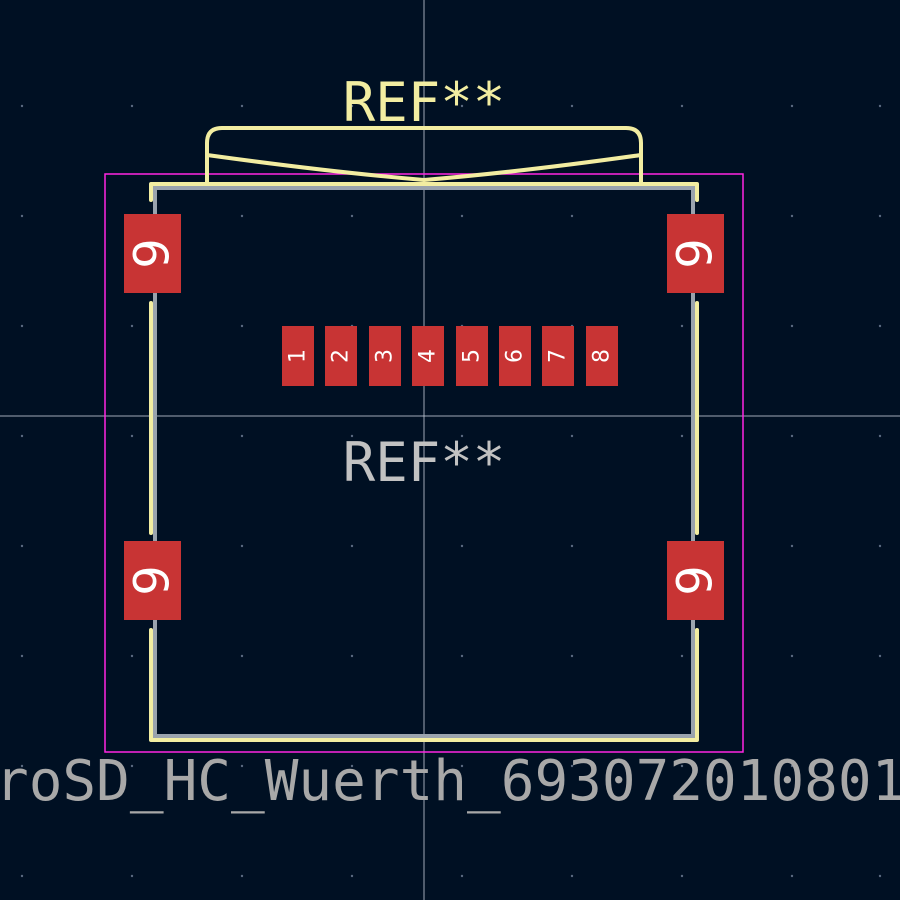 The height and width of the screenshot is (900, 900). I want to click on pad-9-top-left: 9, so click(152, 253).